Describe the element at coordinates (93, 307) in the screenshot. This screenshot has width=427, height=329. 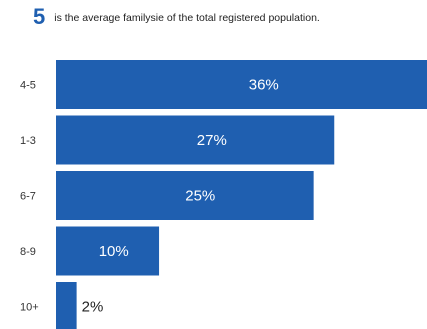
I see `value-label-10+: 2%` at that location.